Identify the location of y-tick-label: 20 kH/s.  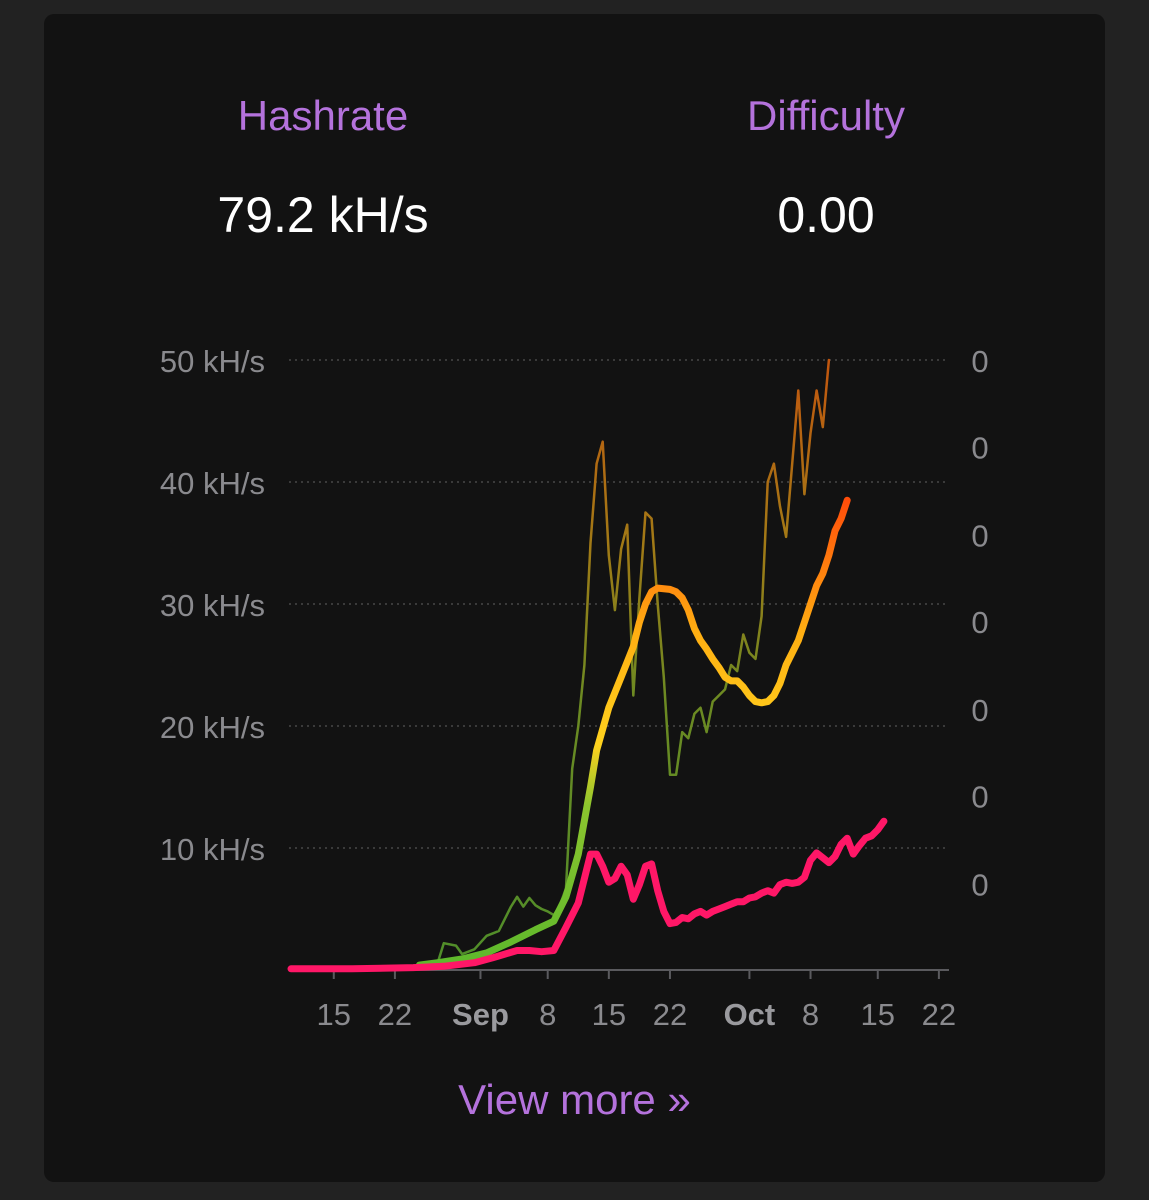
(212, 727).